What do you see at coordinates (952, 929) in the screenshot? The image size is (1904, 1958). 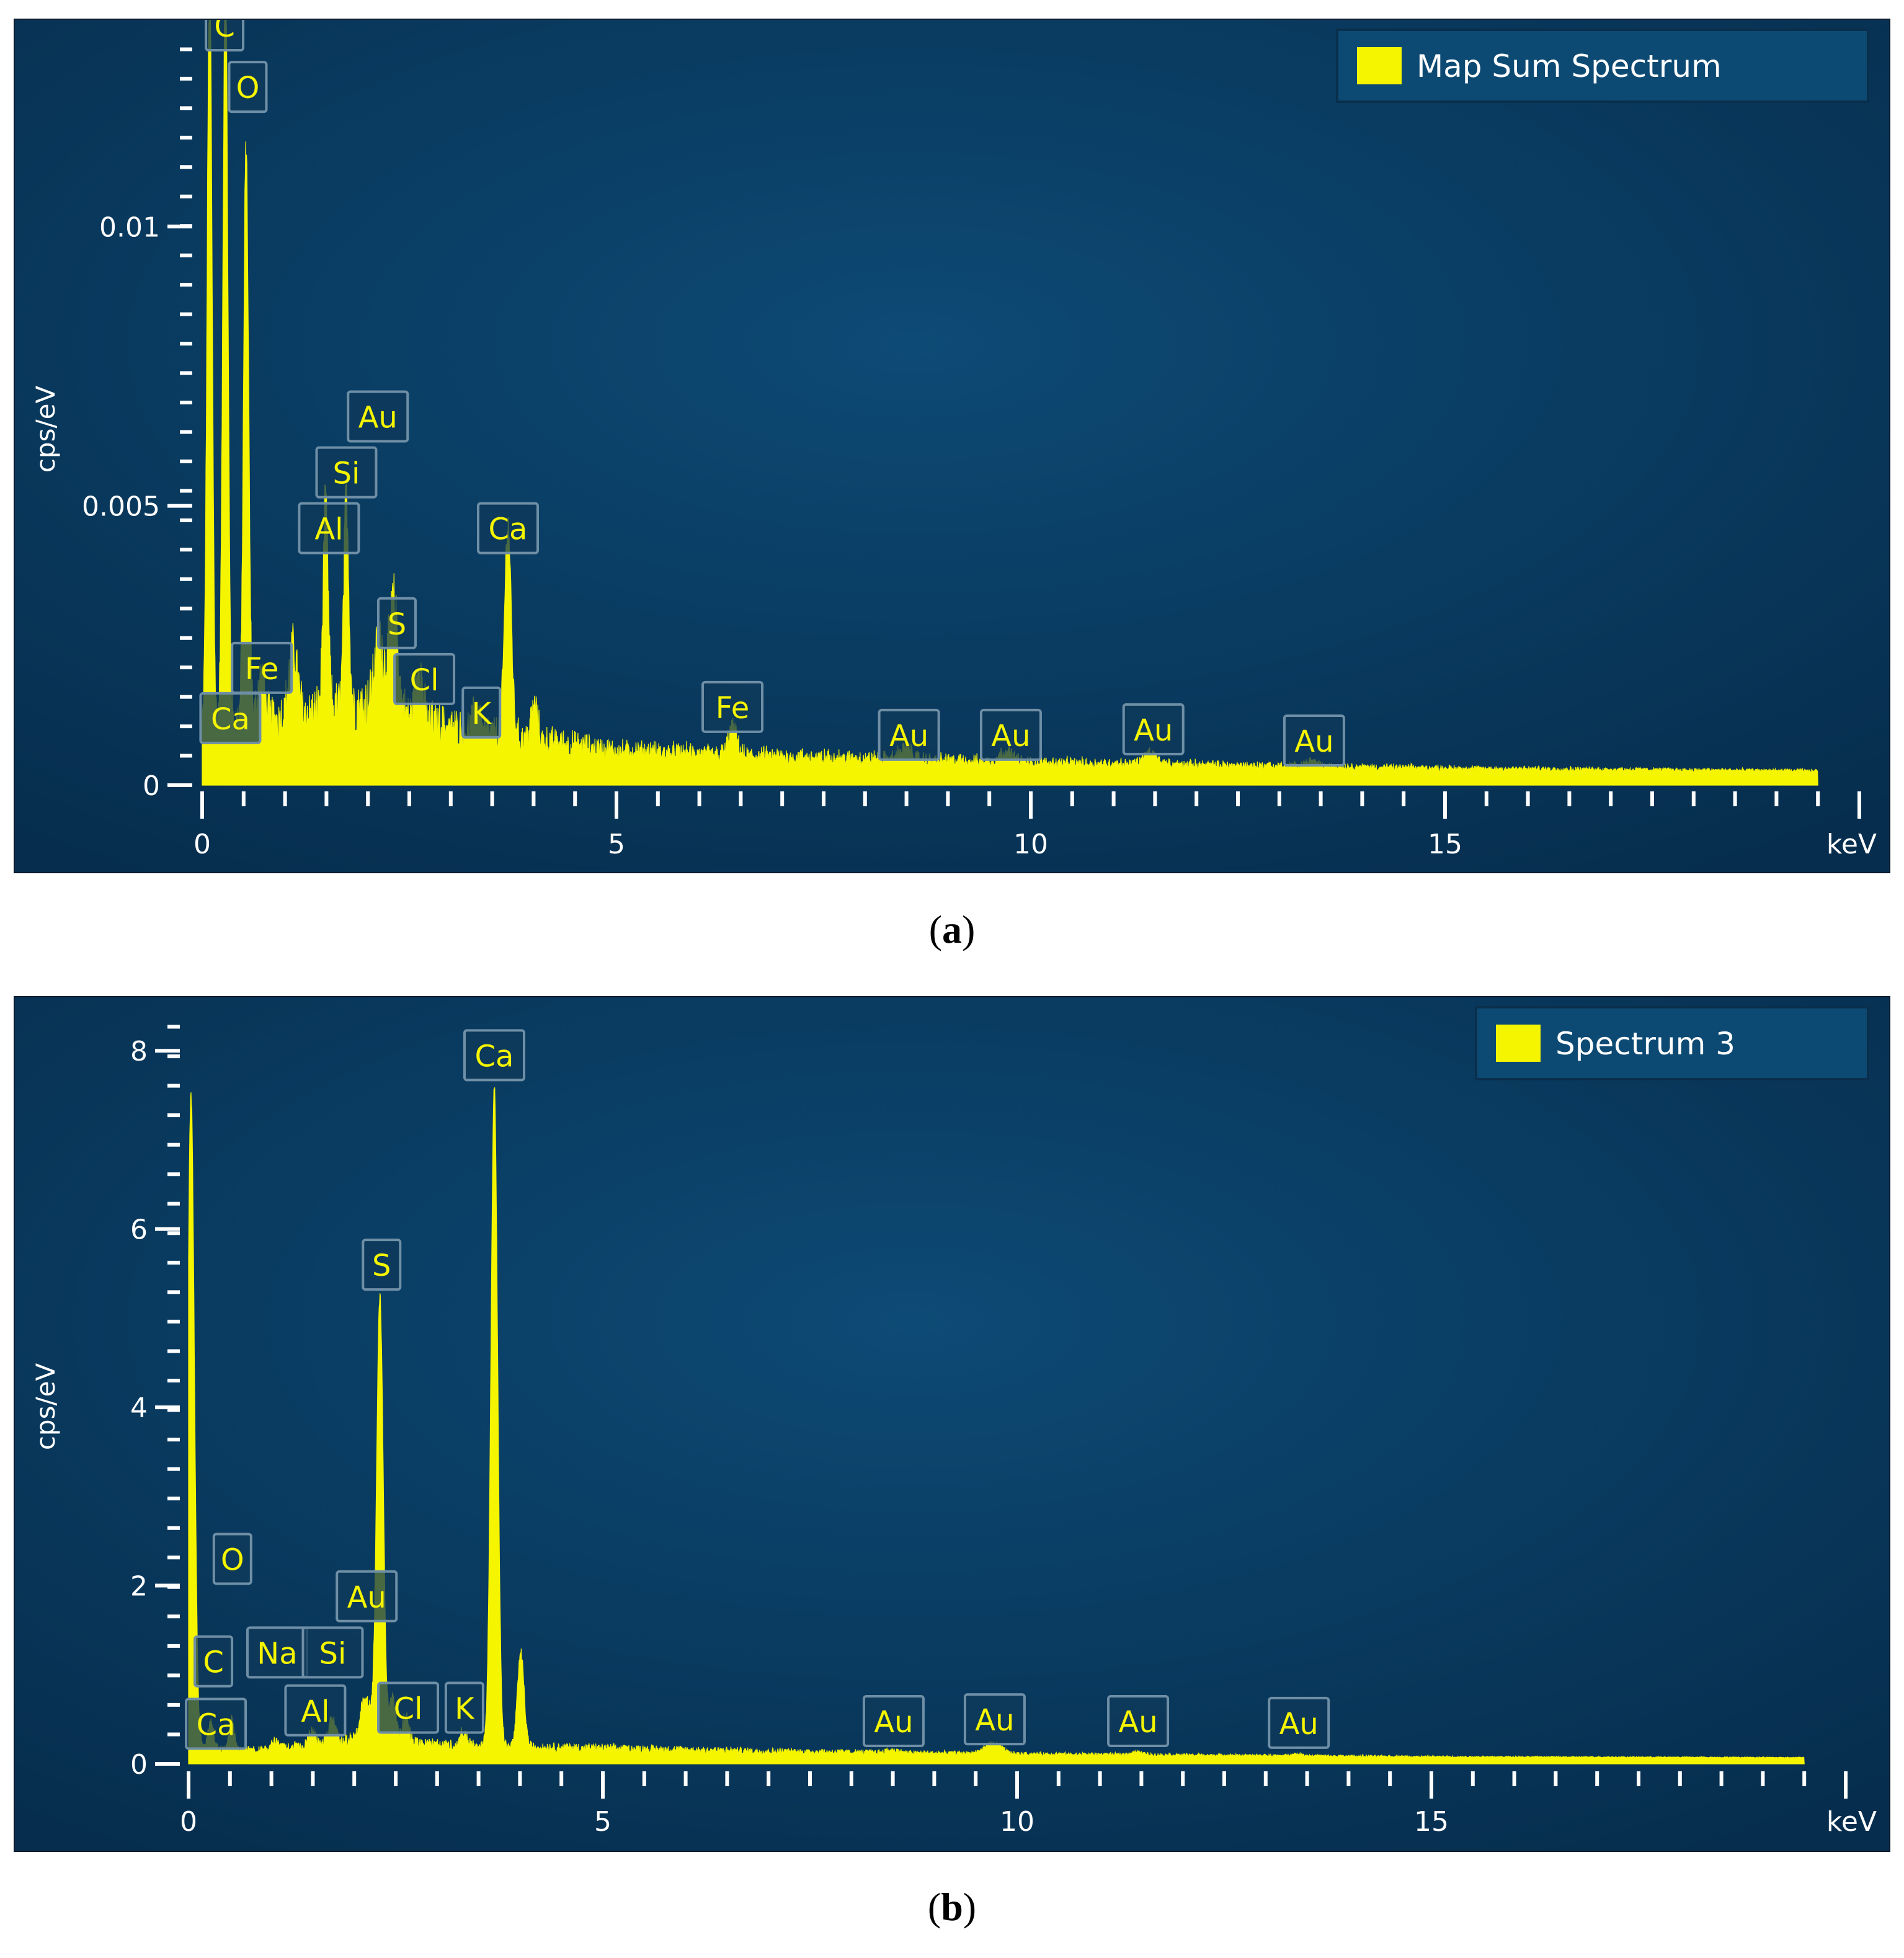 I see `caption-letter: a` at bounding box center [952, 929].